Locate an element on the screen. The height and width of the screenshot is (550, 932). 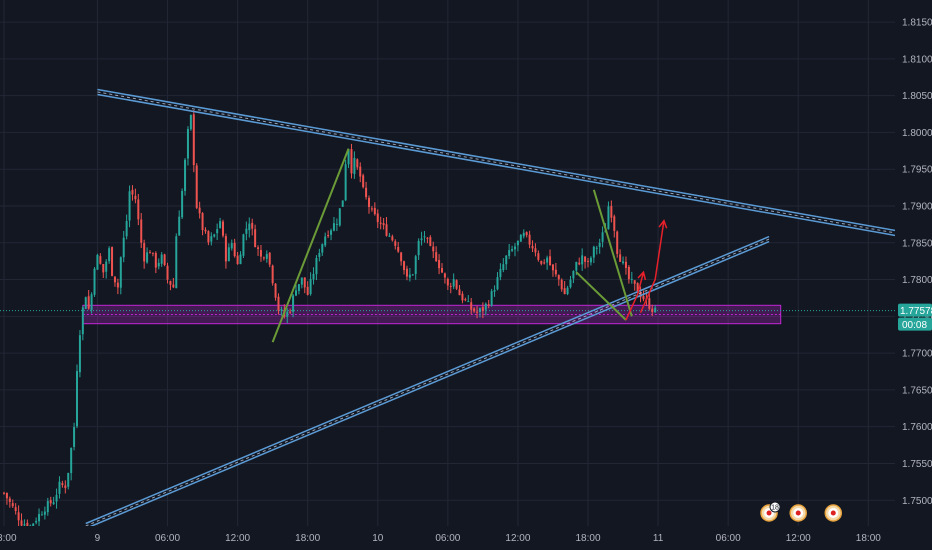
time-tick-label: 06:00 is located at coordinates (447, 538).